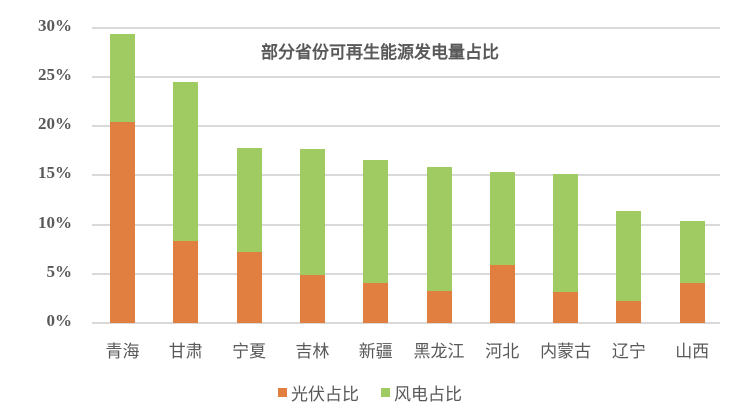 This screenshot has width=740, height=418. Describe the element at coordinates (439, 352) in the screenshot. I see `x-tick-label: 黑龙江` at that location.